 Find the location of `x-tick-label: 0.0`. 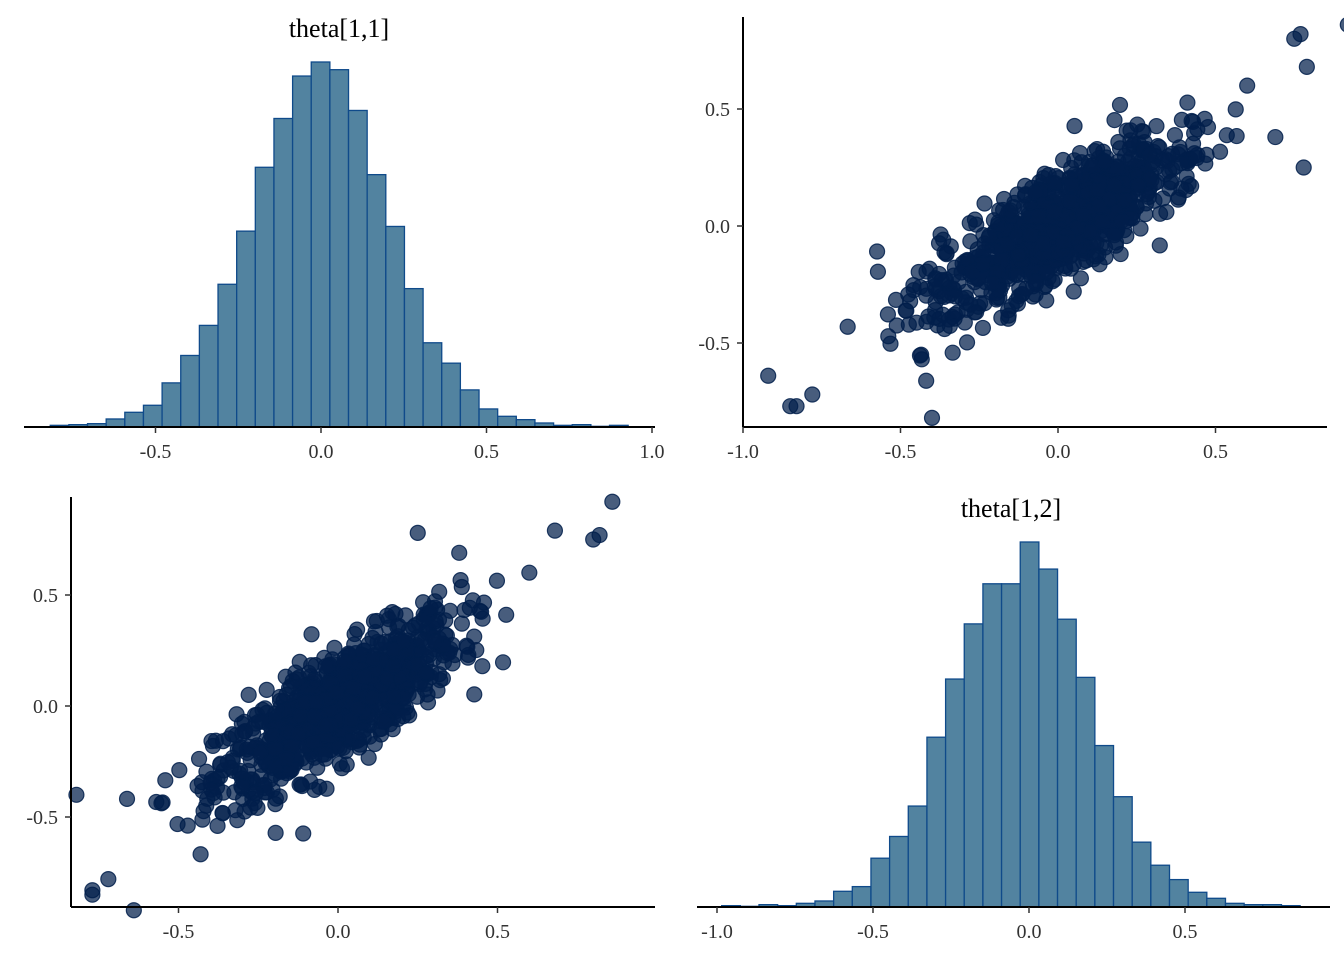

x-tick-label: 0.0 is located at coordinates (338, 932).